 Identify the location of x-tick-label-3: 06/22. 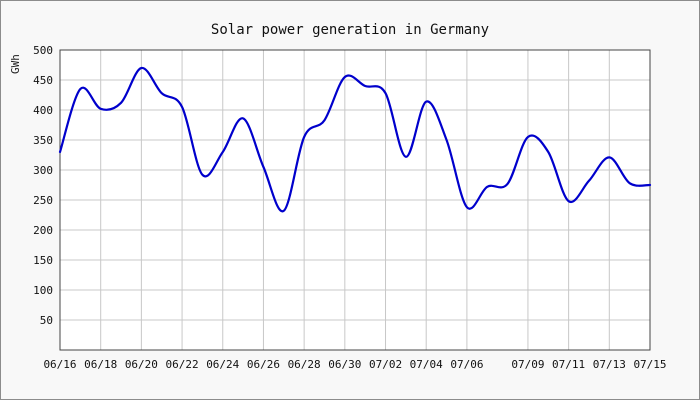
(182, 364).